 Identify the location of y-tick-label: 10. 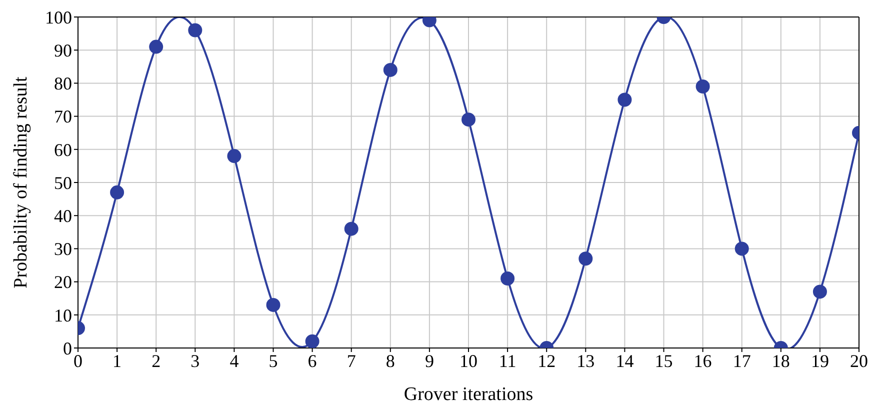
(63, 315).